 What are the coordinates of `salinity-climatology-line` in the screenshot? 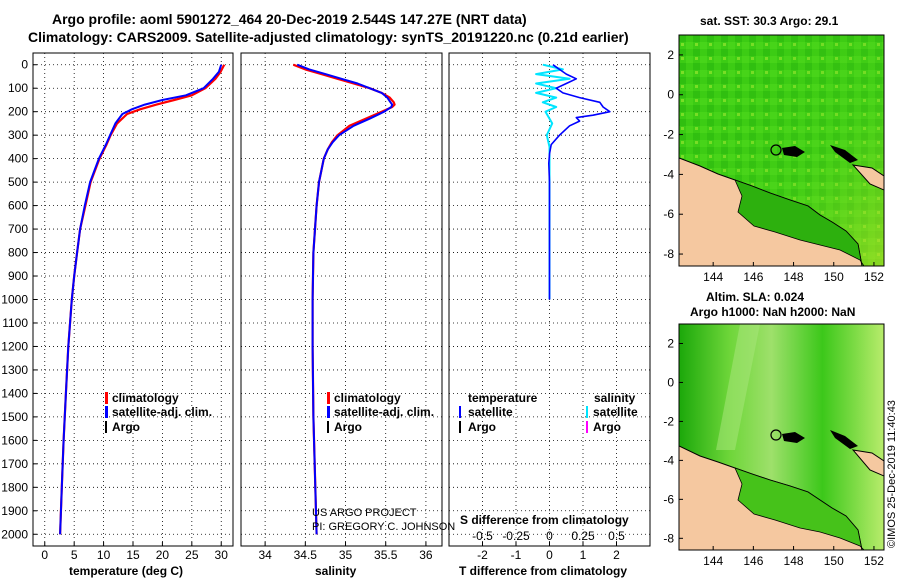 It's located at (344, 299).